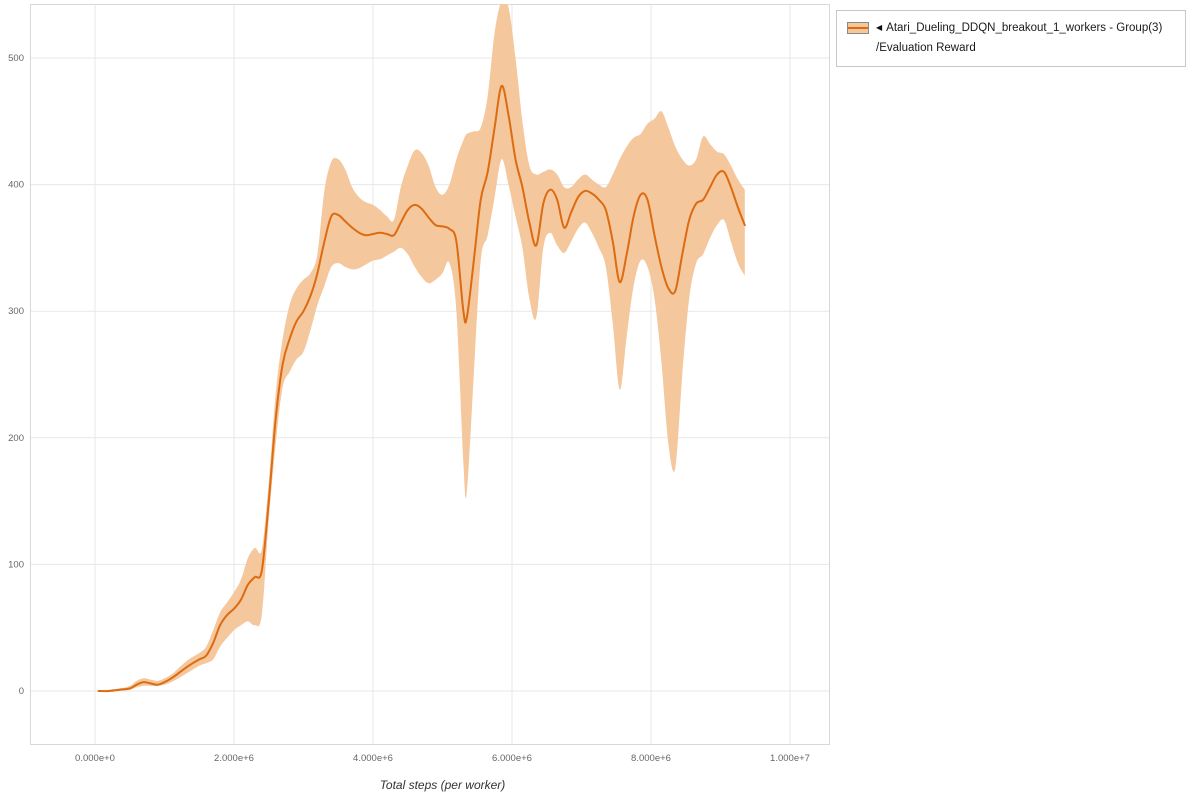 This screenshot has width=1200, height=800. What do you see at coordinates (16, 564) in the screenshot?
I see `y-tick-label: 100` at bounding box center [16, 564].